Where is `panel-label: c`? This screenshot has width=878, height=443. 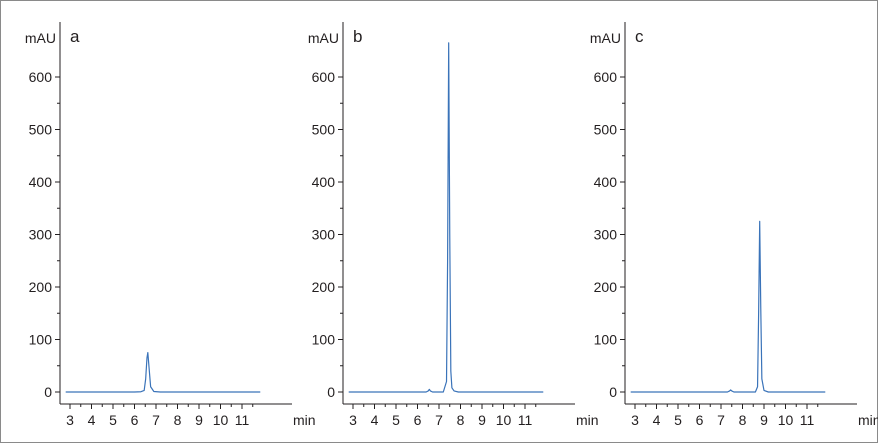 panel-label: c is located at coordinates (639, 36).